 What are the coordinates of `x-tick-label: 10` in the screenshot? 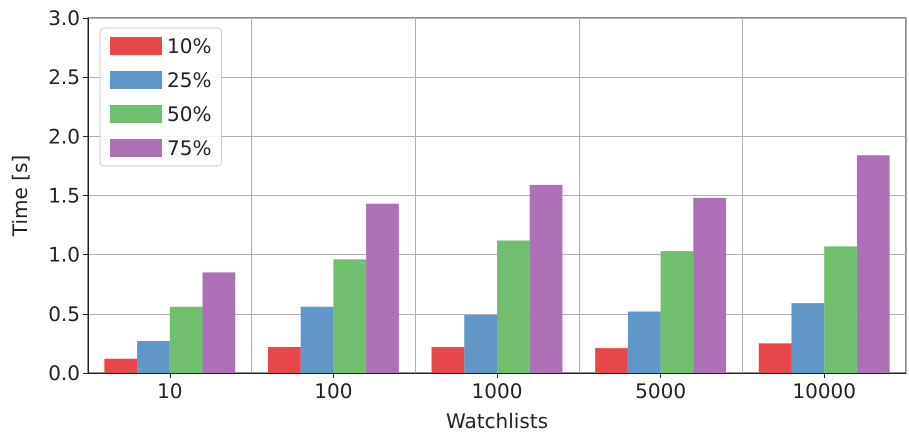 It's located at (170, 391).